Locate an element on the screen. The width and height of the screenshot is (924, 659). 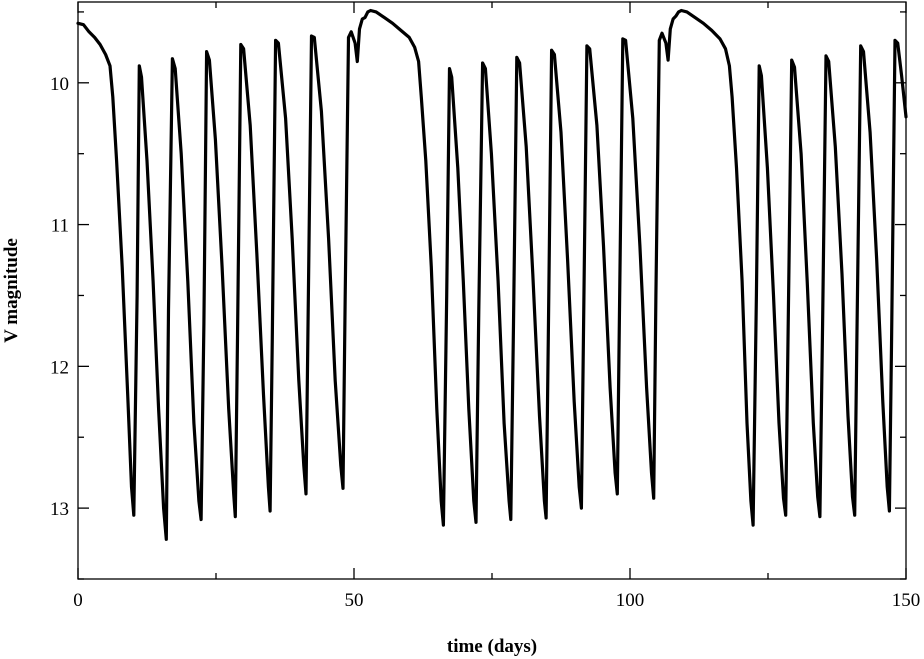
y-tick-label: 10 is located at coordinates (59, 84).